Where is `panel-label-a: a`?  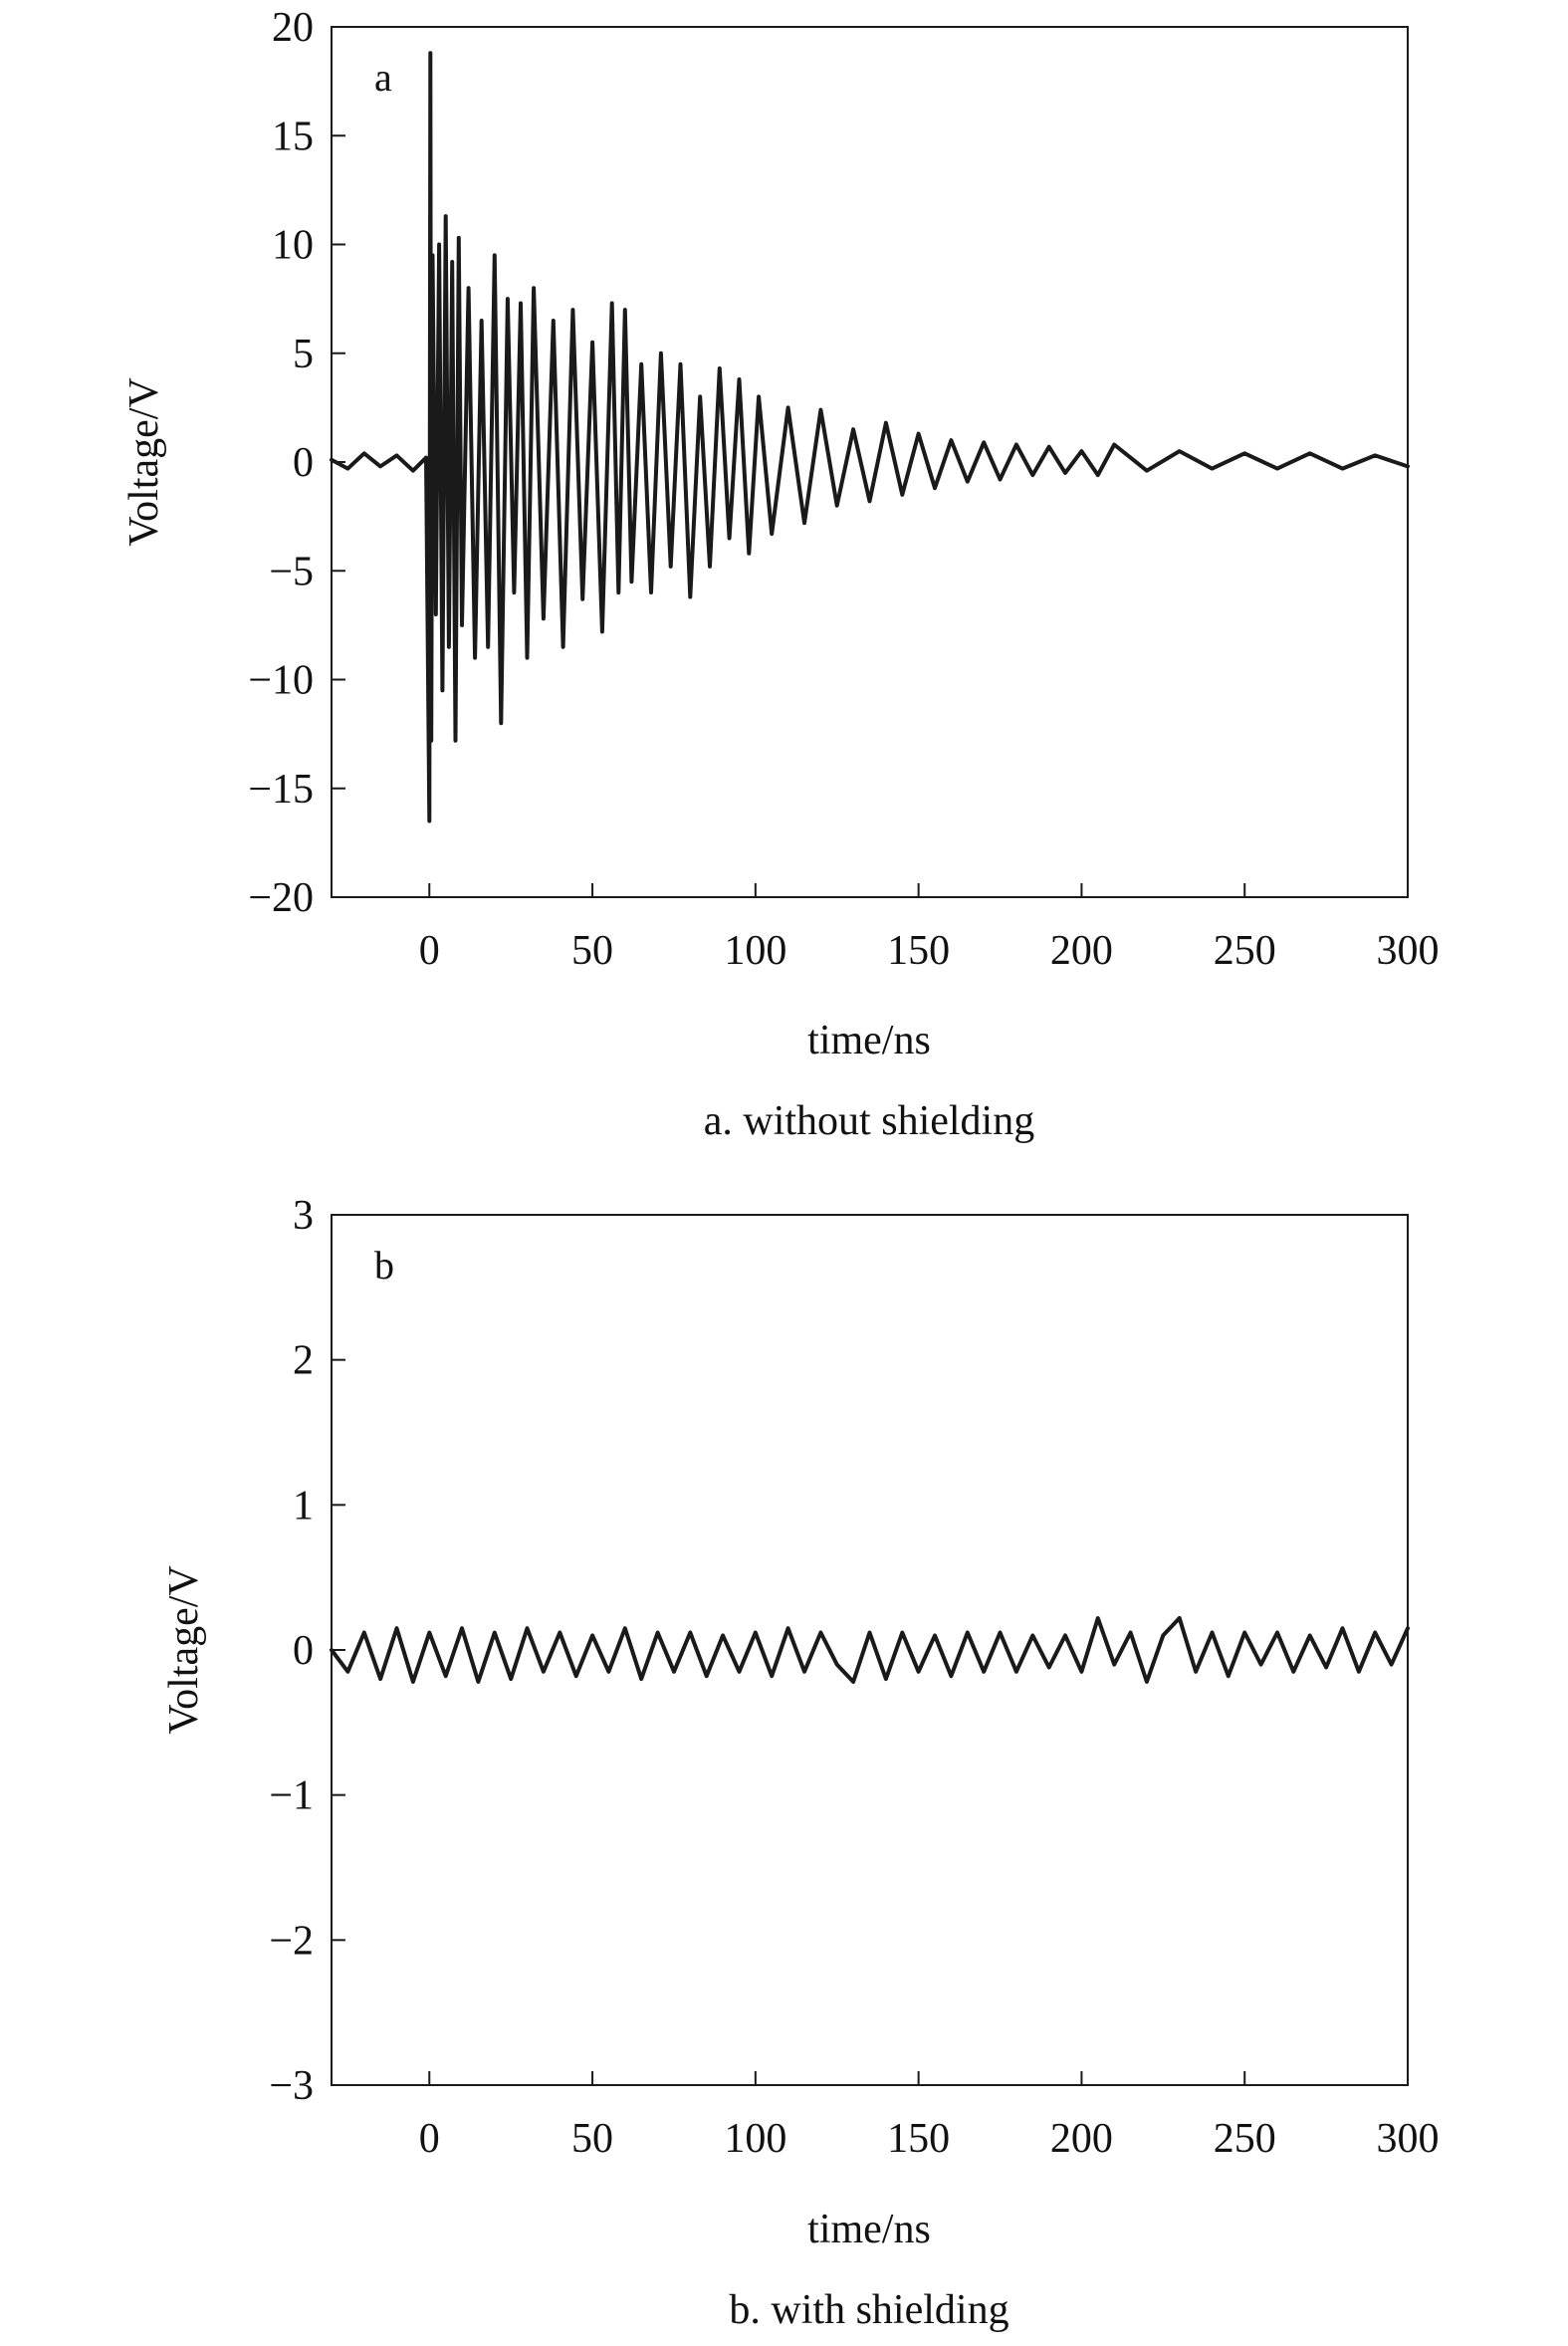
panel-label-a: a is located at coordinates (383, 78).